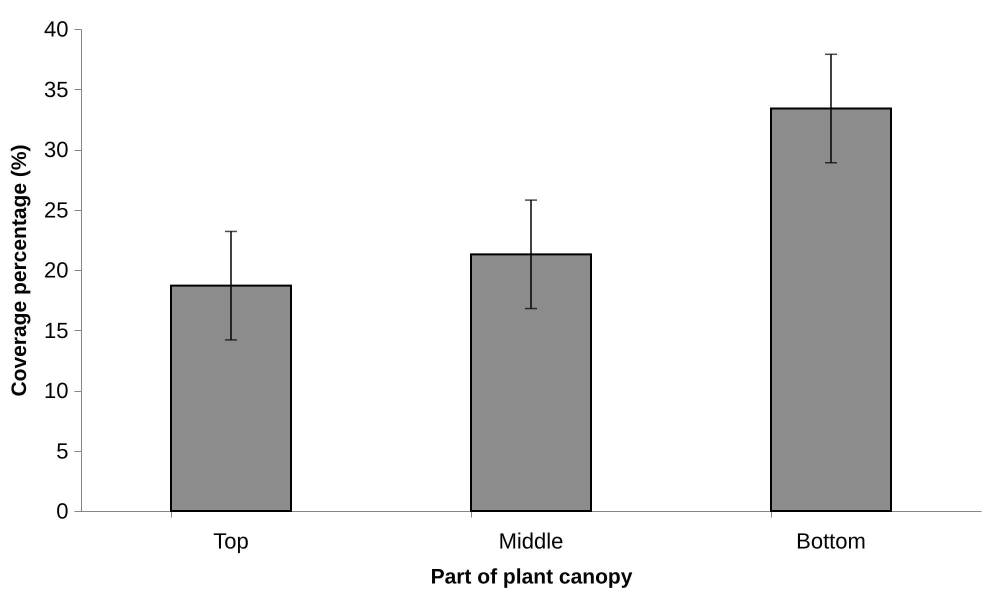 This screenshot has width=985, height=595. What do you see at coordinates (62, 451) in the screenshot?
I see `y-tick-label: 5` at bounding box center [62, 451].